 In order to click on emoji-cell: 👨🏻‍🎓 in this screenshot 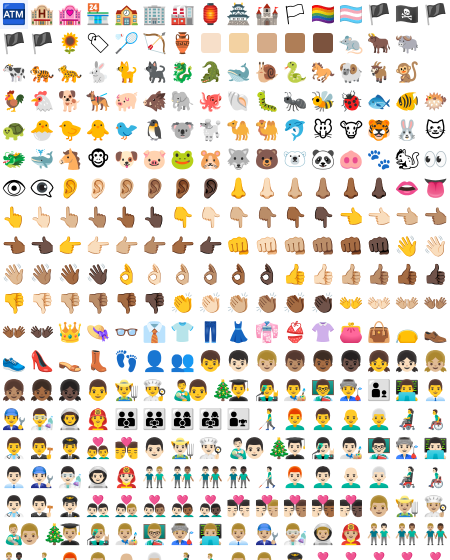, I will do `click(295, 447)`.